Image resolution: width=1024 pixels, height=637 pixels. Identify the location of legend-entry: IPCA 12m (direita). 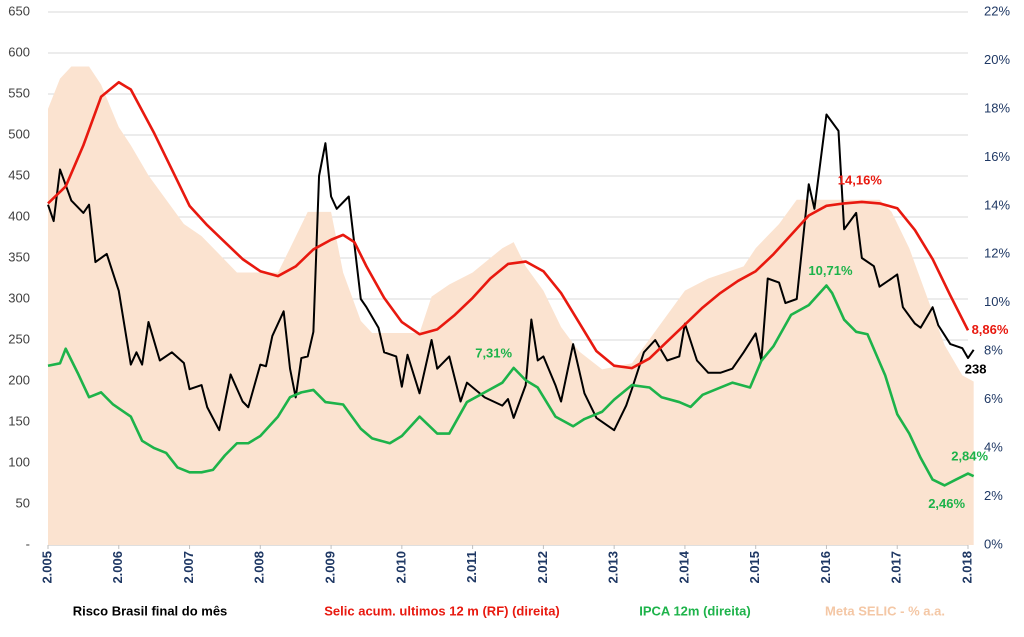
(695, 610).